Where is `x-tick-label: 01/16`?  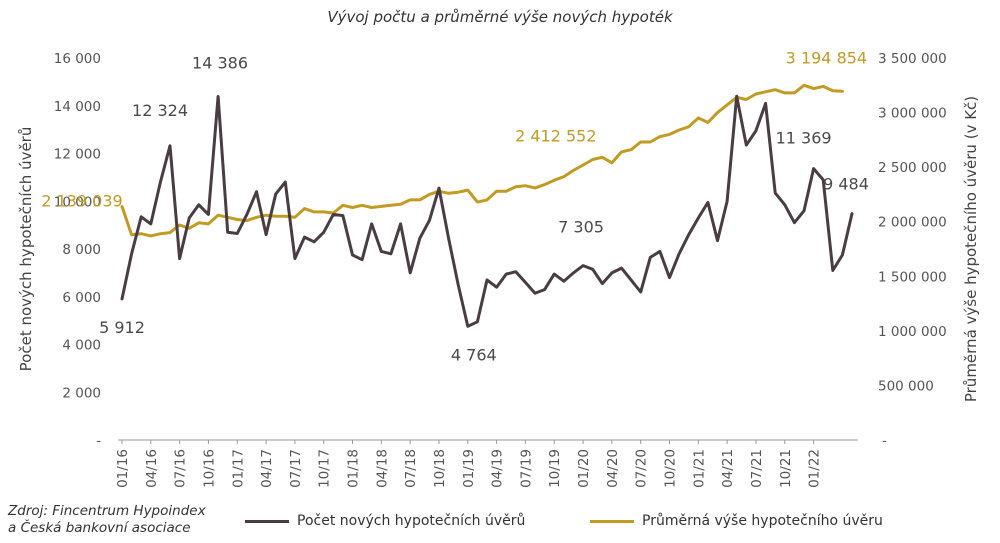
x-tick-label: 01/16 is located at coordinates (123, 468).